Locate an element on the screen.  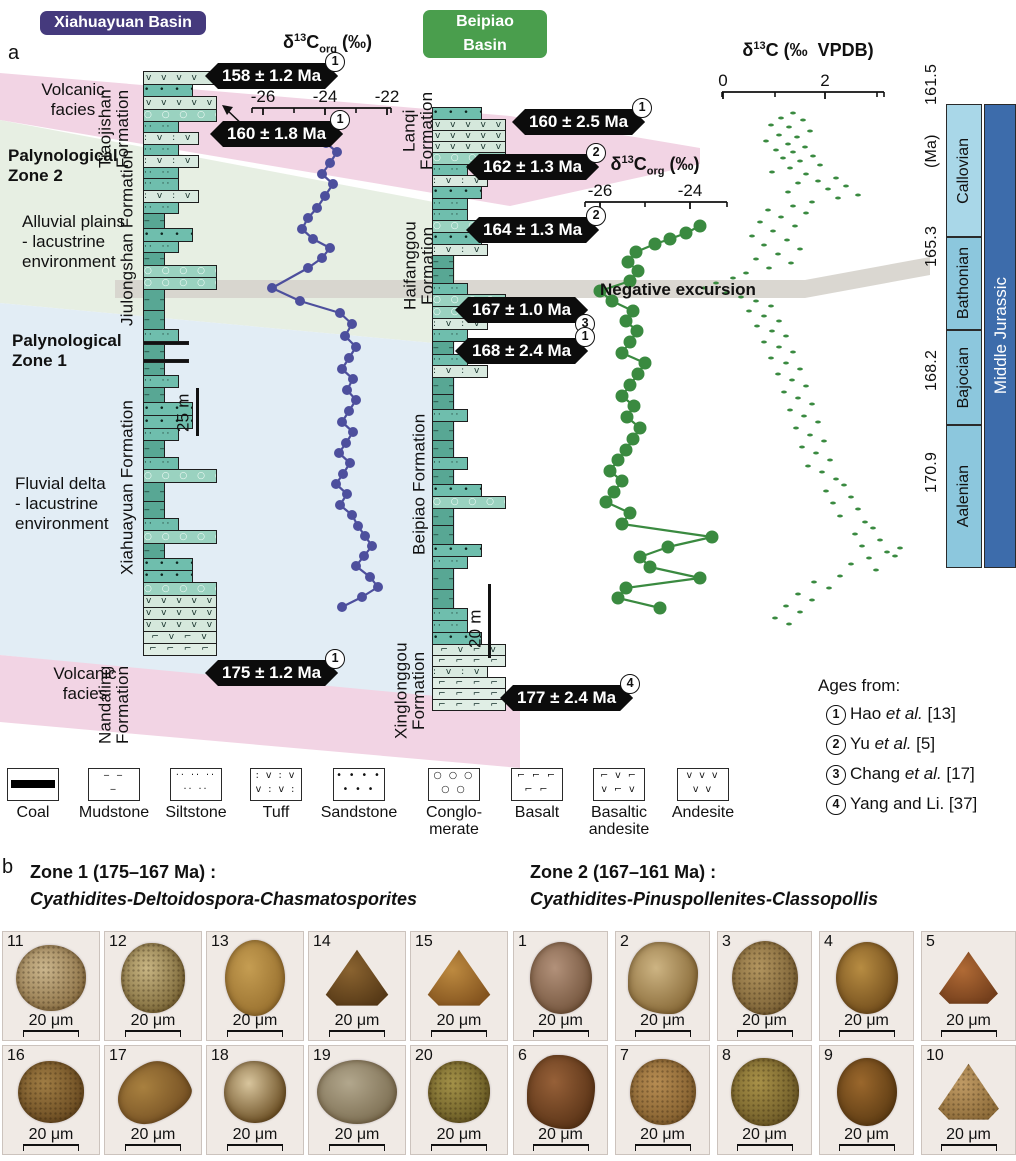
legend-item-cong: ○ ○ ○ ○ ○ Conglo- merate is located at coordinates (454, 803).